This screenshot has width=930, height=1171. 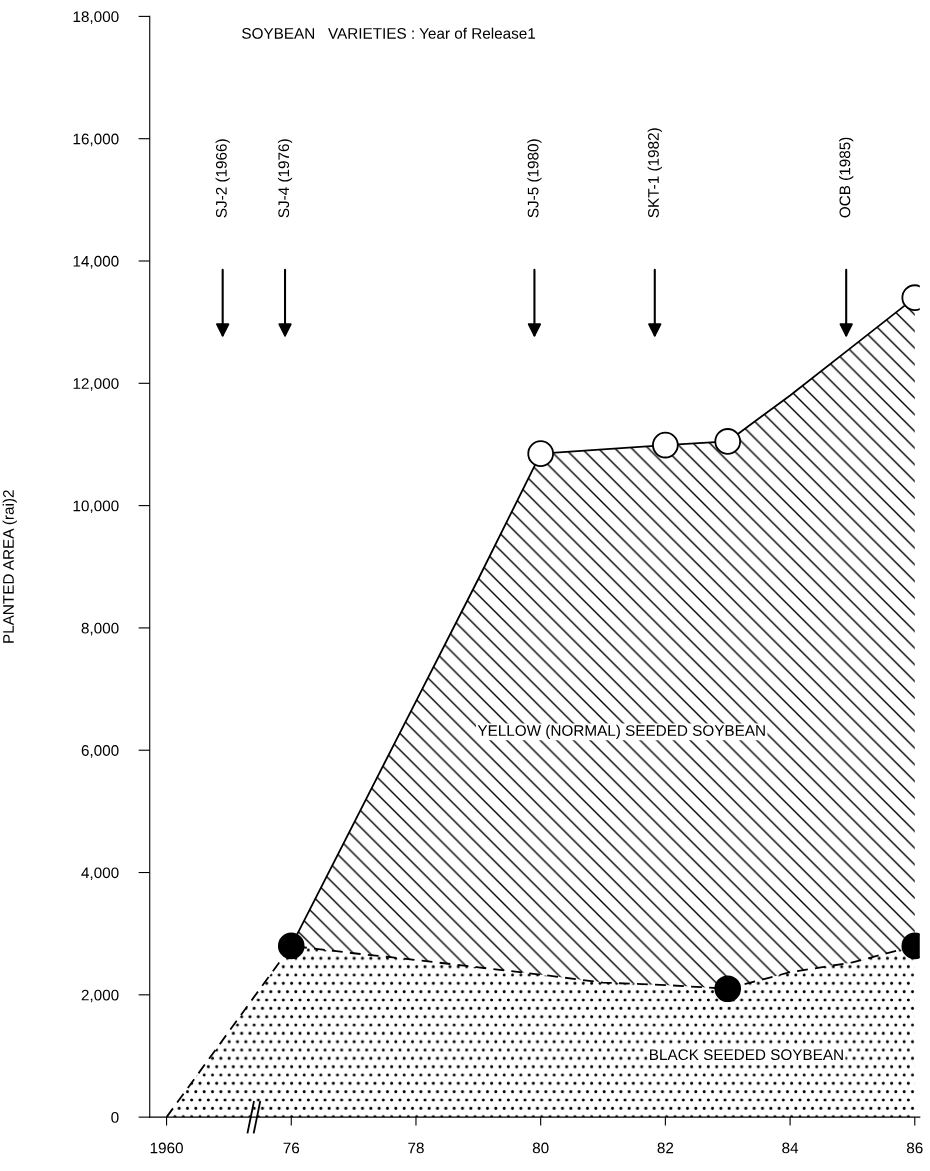 I want to click on y-tick-label: 16,000, so click(x=96, y=140).